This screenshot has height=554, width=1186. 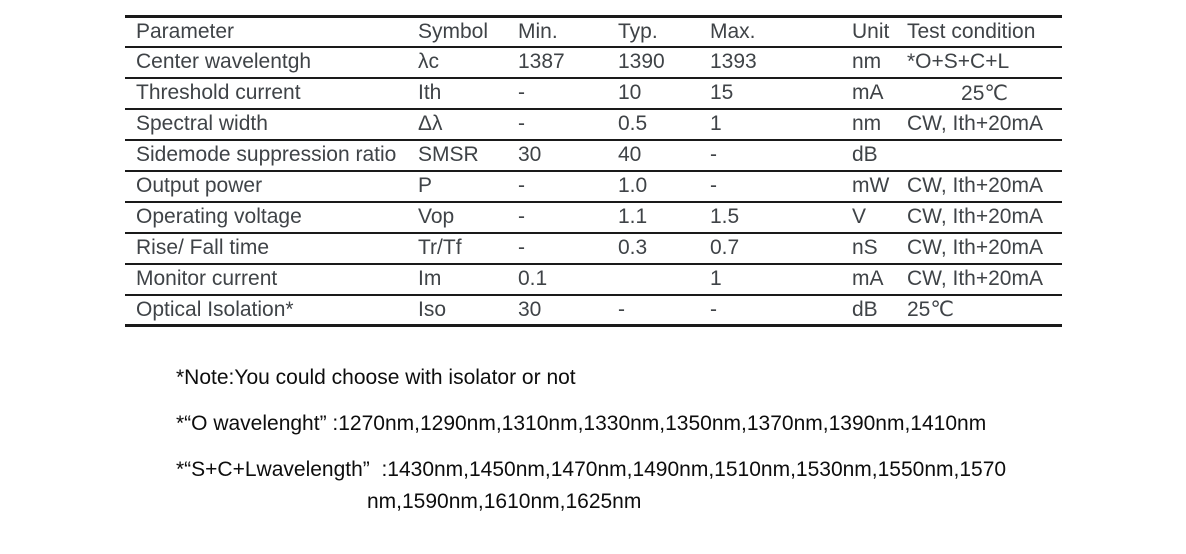 I want to click on cell-symbol: Δλ, so click(x=430, y=123).